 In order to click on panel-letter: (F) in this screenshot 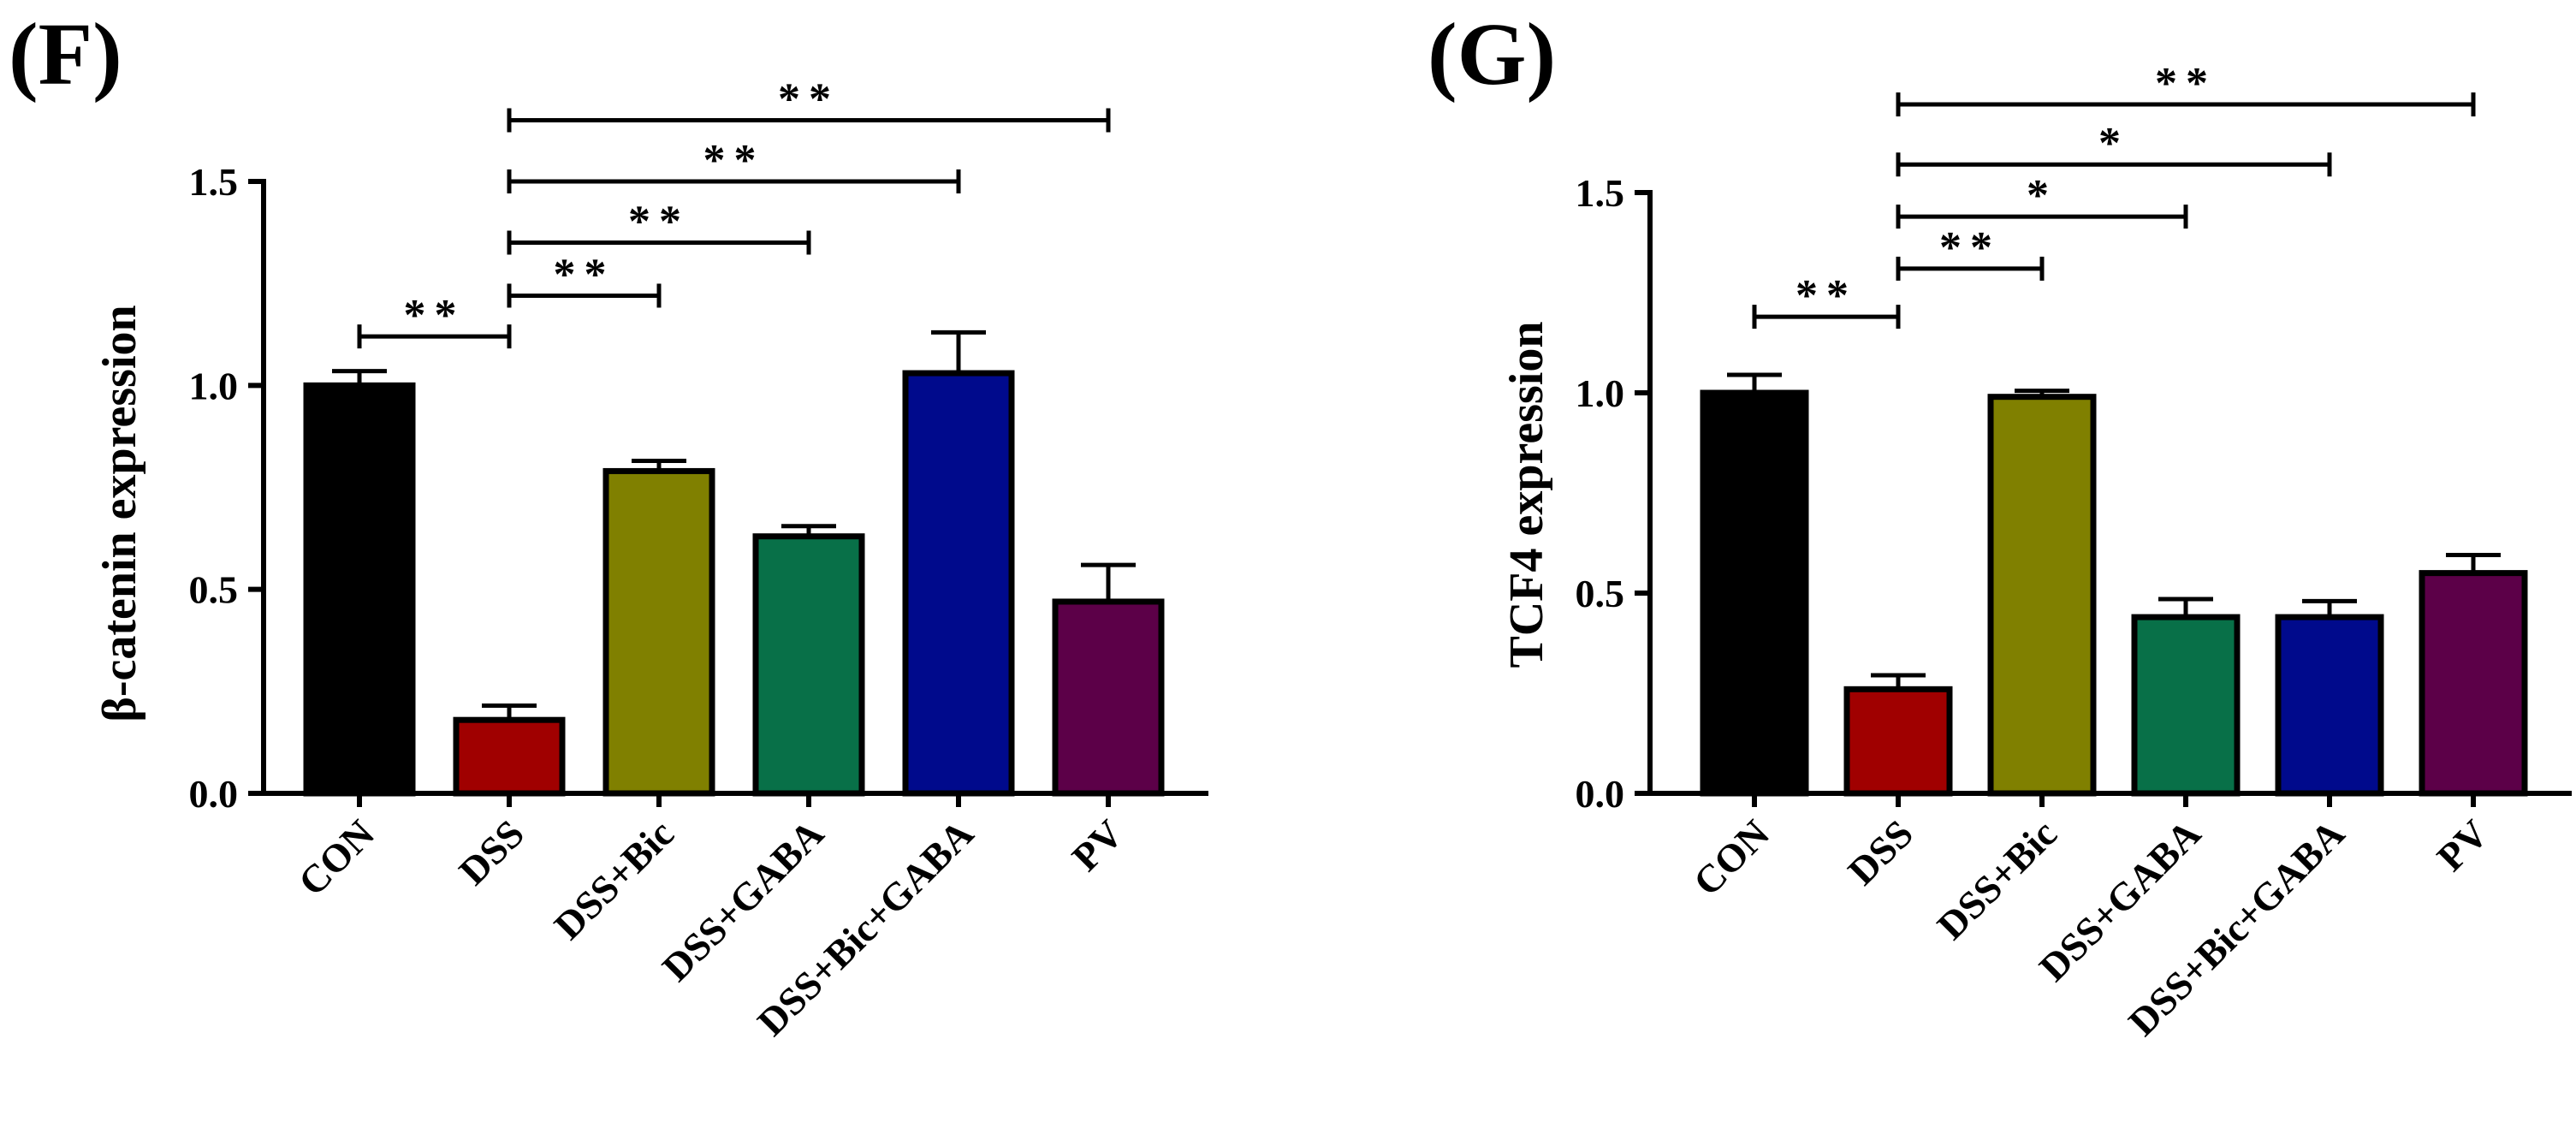, I will do `click(65, 54)`.